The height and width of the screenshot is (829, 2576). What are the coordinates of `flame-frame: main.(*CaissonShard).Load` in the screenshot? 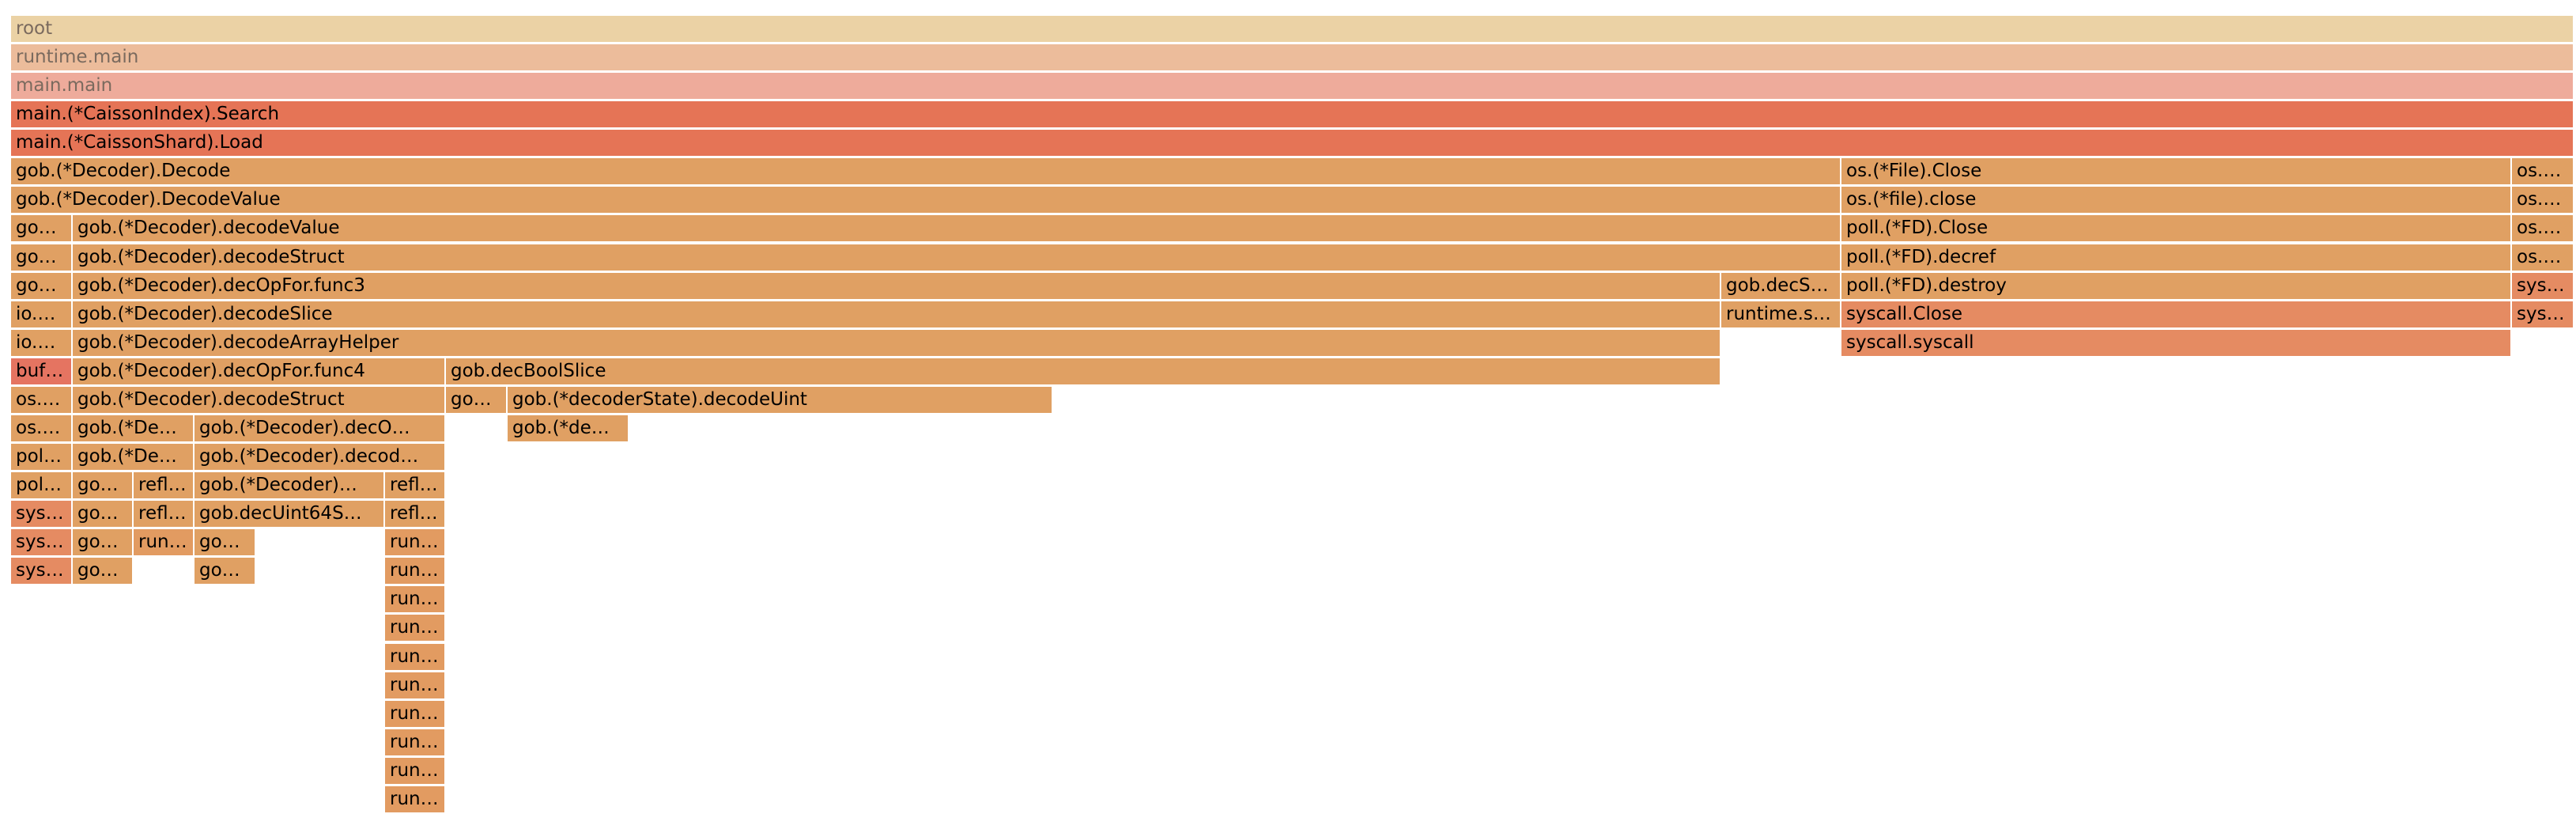 It's located at (1292, 143).